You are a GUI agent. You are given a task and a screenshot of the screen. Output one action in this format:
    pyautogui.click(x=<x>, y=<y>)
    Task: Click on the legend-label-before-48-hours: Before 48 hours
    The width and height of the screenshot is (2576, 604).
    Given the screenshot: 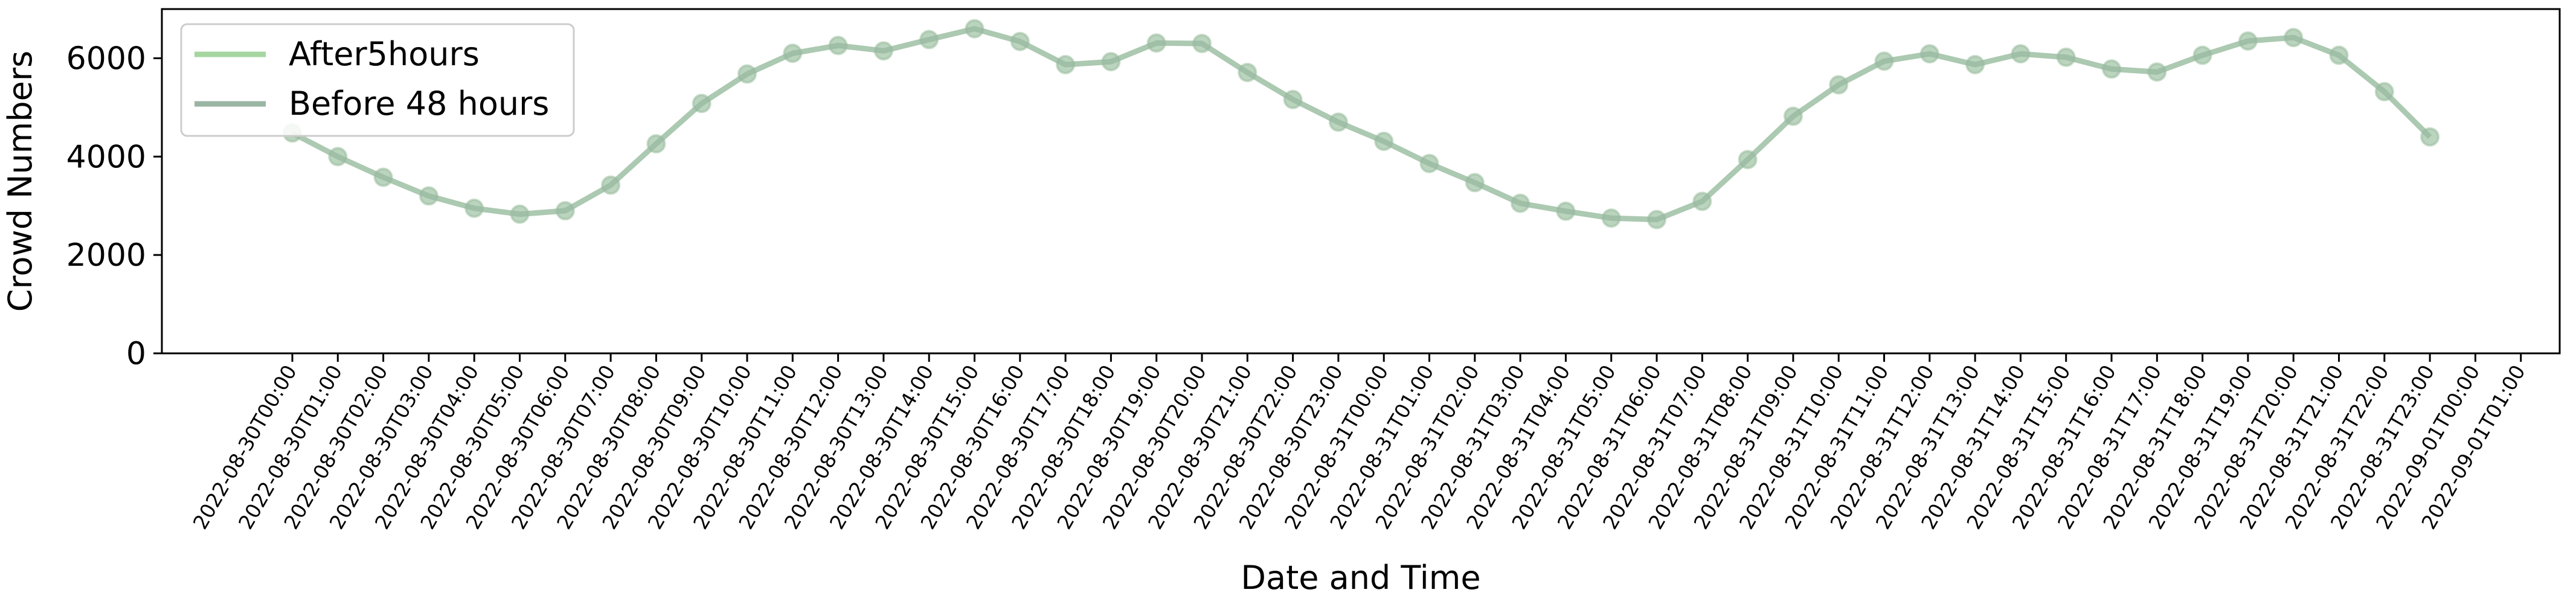 What is the action you would take?
    pyautogui.click(x=419, y=104)
    